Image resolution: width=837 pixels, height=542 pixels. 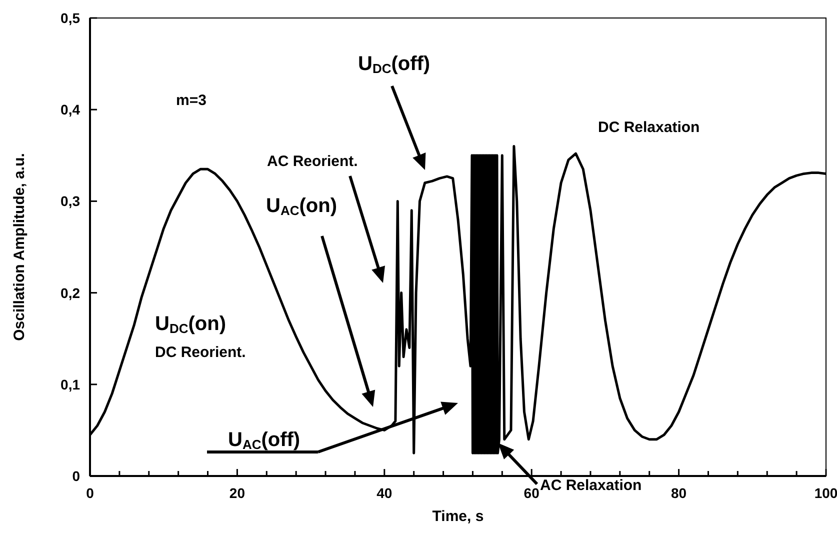 I want to click on y-tick-label: 0,5, so click(x=70, y=18).